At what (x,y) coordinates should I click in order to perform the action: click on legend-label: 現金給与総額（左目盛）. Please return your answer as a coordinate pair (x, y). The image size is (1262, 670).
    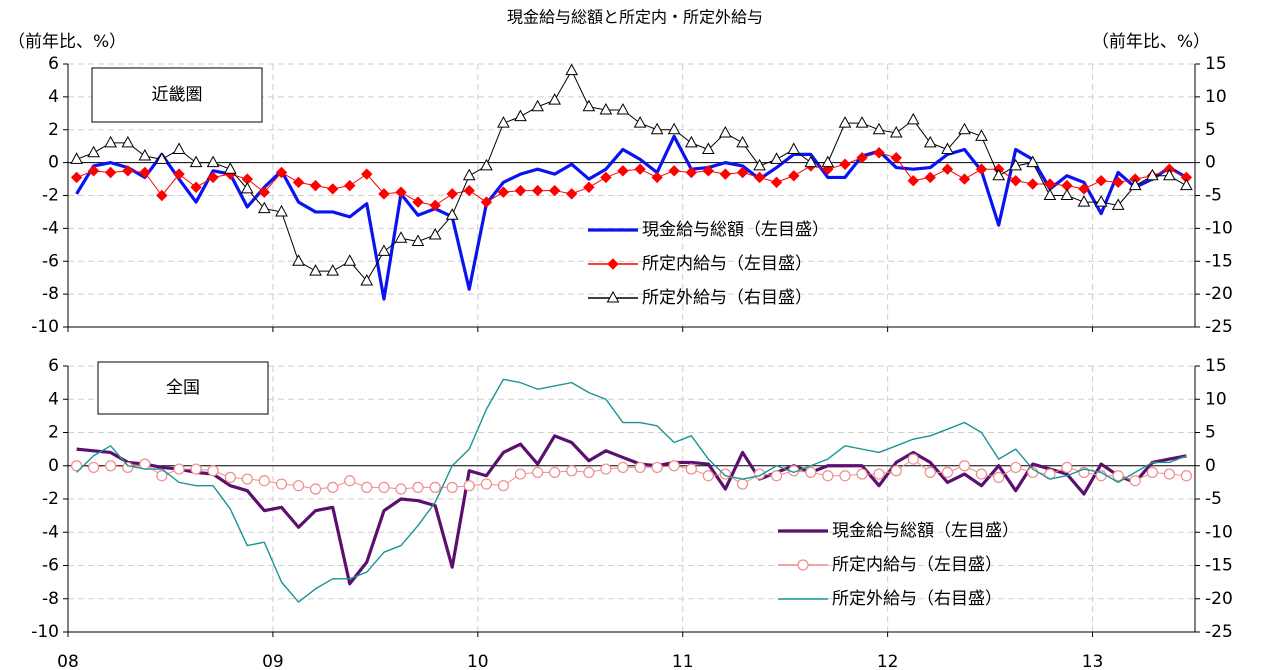
    Looking at the image, I should click on (925, 531).